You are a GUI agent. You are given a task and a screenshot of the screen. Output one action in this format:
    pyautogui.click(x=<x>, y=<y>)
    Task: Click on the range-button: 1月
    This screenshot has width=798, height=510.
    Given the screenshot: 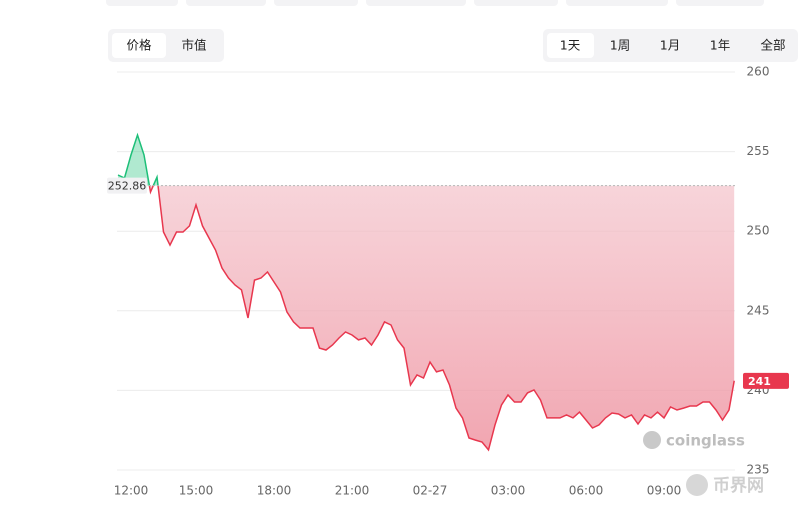 What is the action you would take?
    pyautogui.click(x=670, y=45)
    